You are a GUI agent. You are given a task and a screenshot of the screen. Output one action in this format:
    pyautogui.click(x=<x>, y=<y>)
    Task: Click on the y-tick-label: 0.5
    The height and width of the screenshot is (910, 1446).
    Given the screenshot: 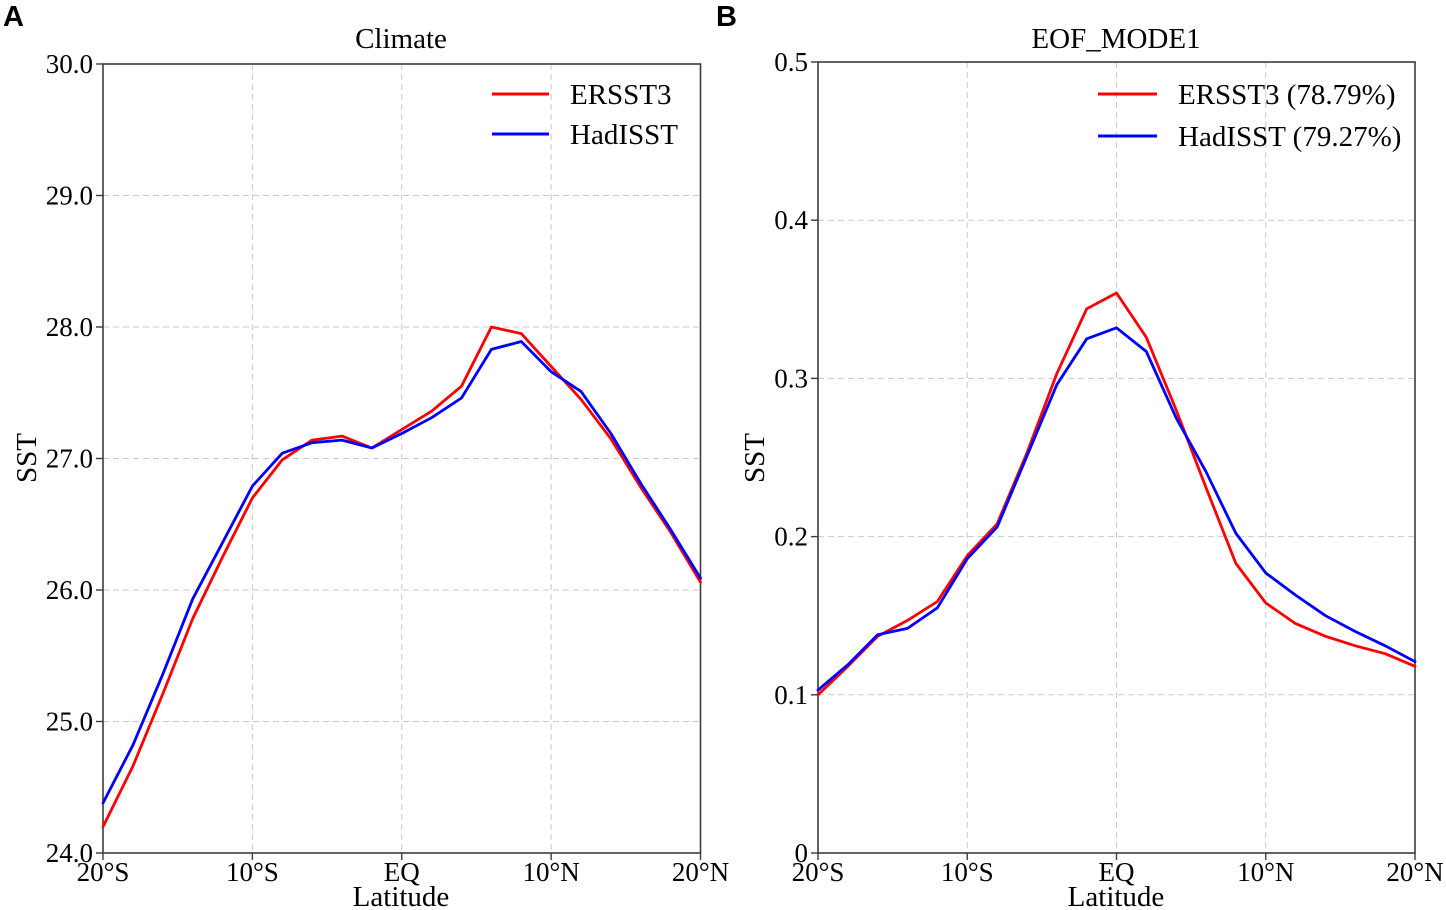 What is the action you would take?
    pyautogui.click(x=791, y=62)
    